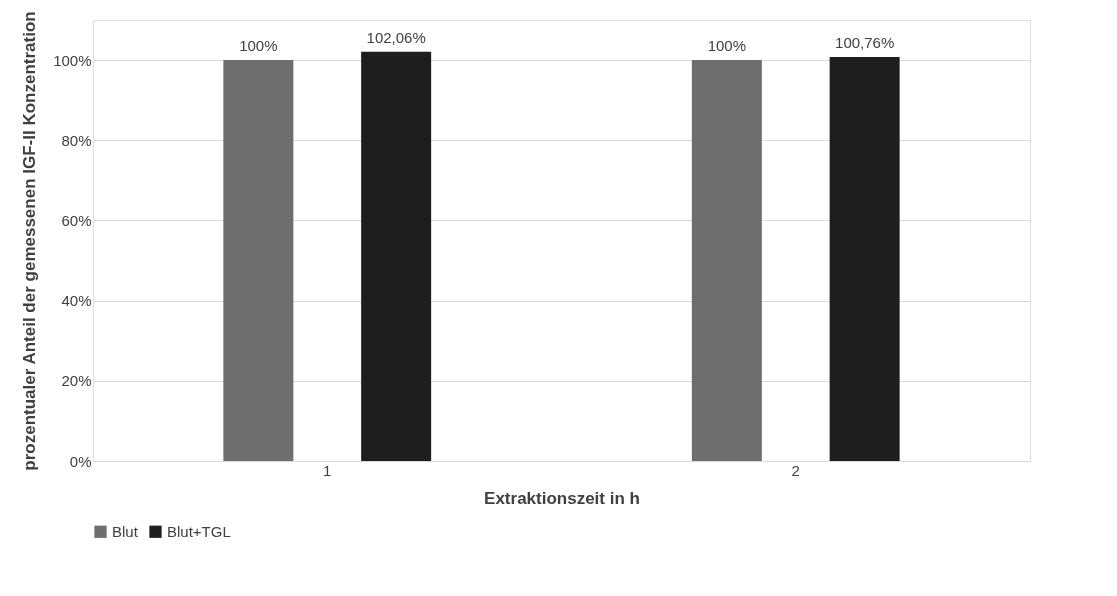 This screenshot has height=596, width=1117. What do you see at coordinates (30, 241) in the screenshot?
I see `y-axis-title: prozentualer Anteil der gemessenen IGF-II Konzentration` at bounding box center [30, 241].